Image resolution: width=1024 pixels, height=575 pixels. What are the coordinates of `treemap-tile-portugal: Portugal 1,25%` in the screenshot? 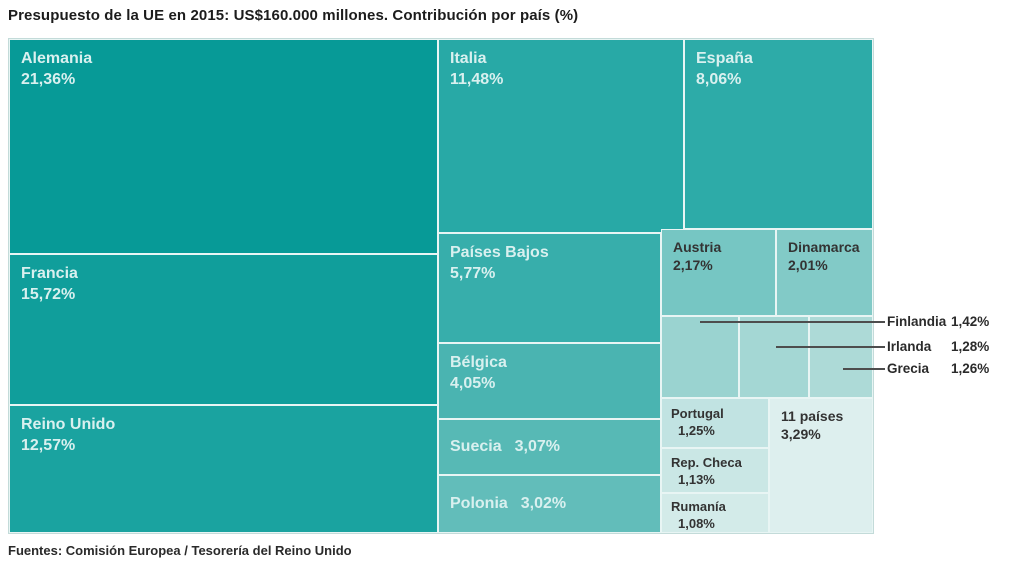 It's located at (715, 423).